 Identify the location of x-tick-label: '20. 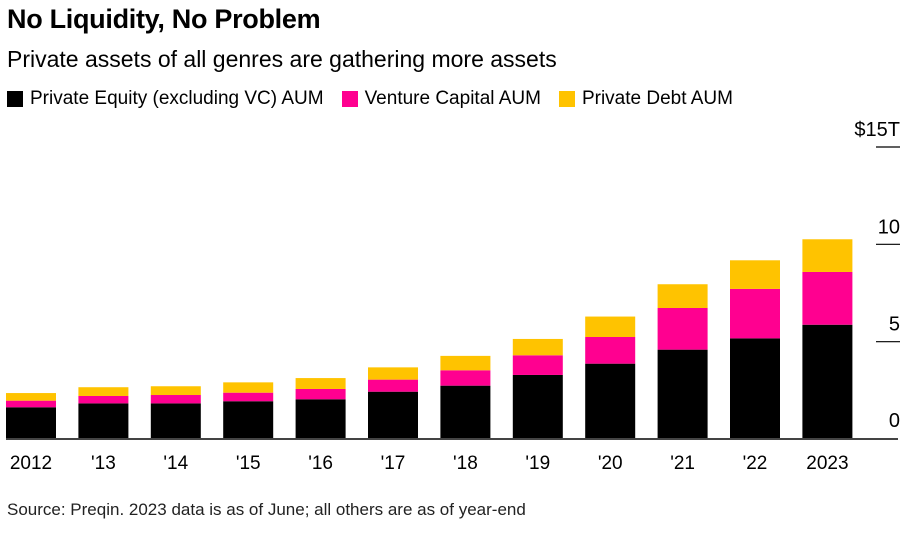
(610, 463).